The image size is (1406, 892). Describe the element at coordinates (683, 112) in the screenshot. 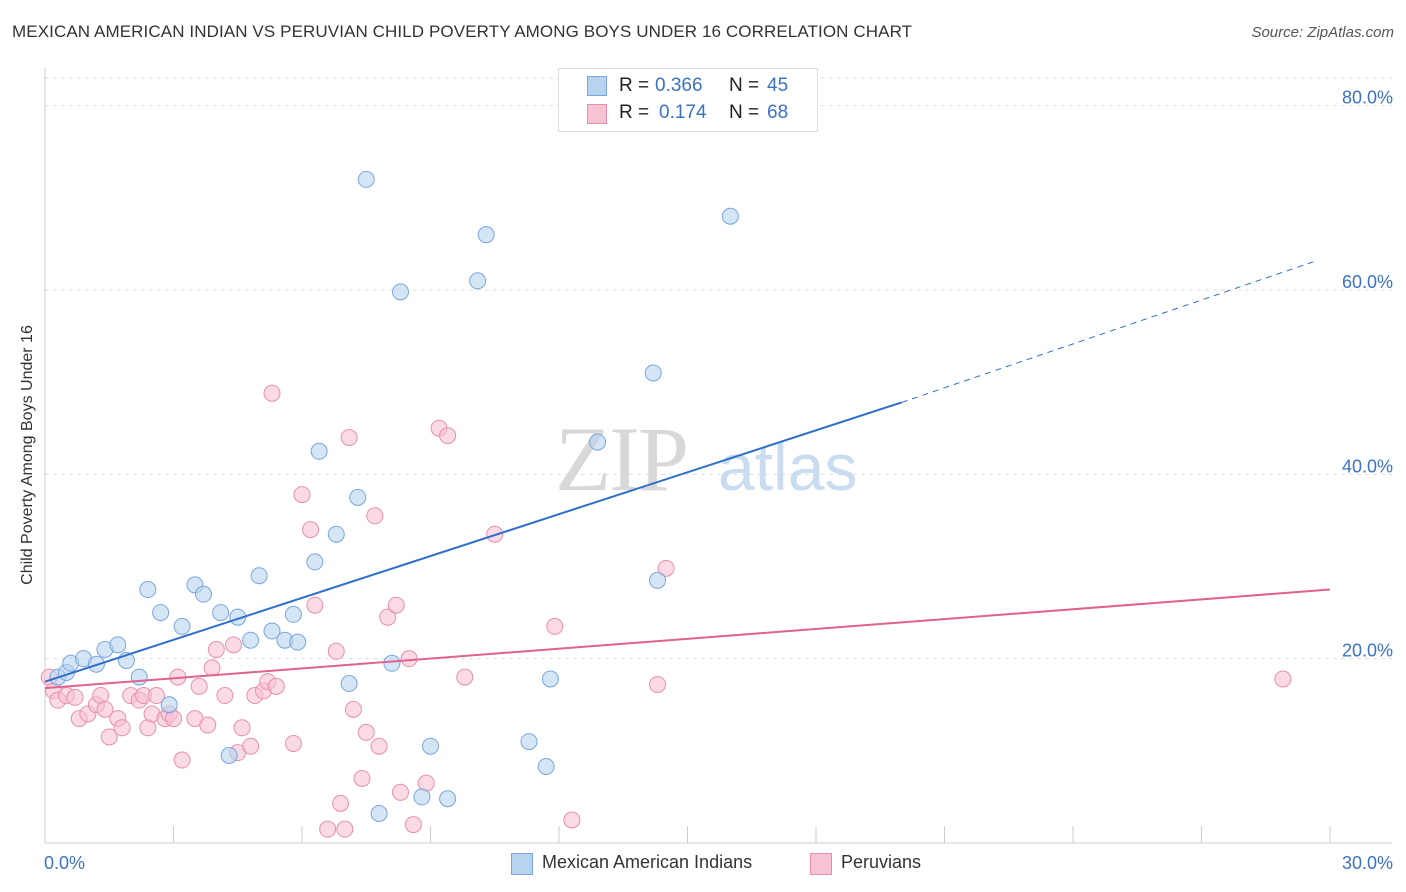

I see `legend-r-value: 0.174` at that location.